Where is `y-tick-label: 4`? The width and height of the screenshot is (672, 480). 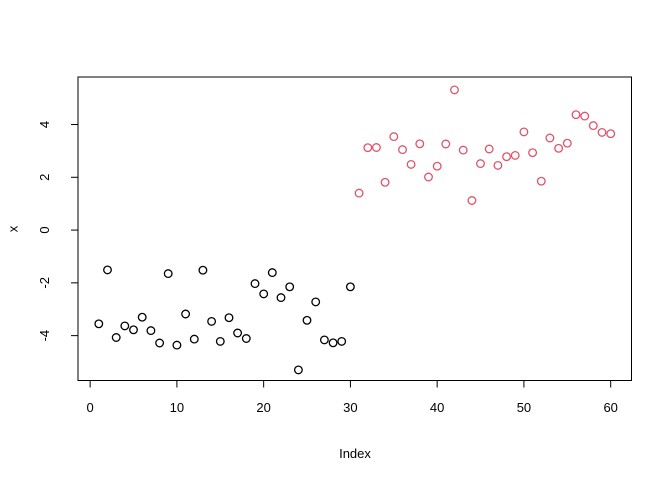 y-tick-label: 4 is located at coordinates (44, 124).